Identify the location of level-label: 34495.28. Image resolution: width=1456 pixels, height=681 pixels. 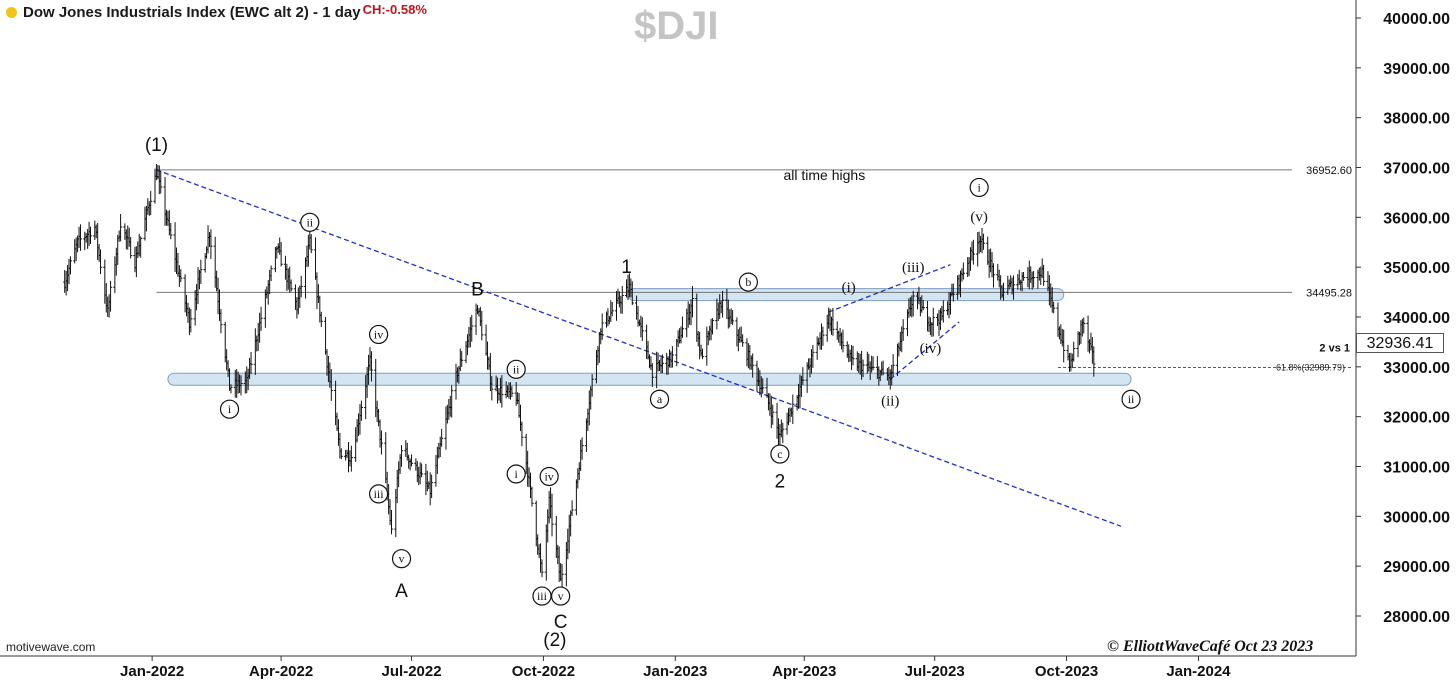
(1329, 293).